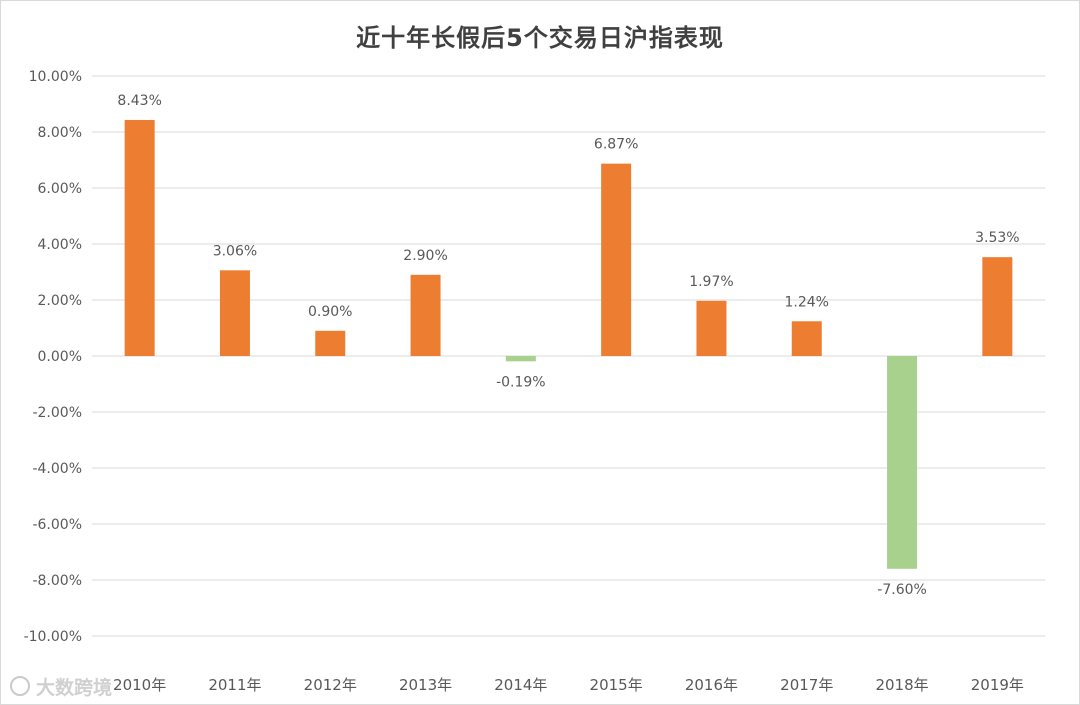 The height and width of the screenshot is (705, 1080). I want to click on data-label: -0.19%, so click(521, 382).